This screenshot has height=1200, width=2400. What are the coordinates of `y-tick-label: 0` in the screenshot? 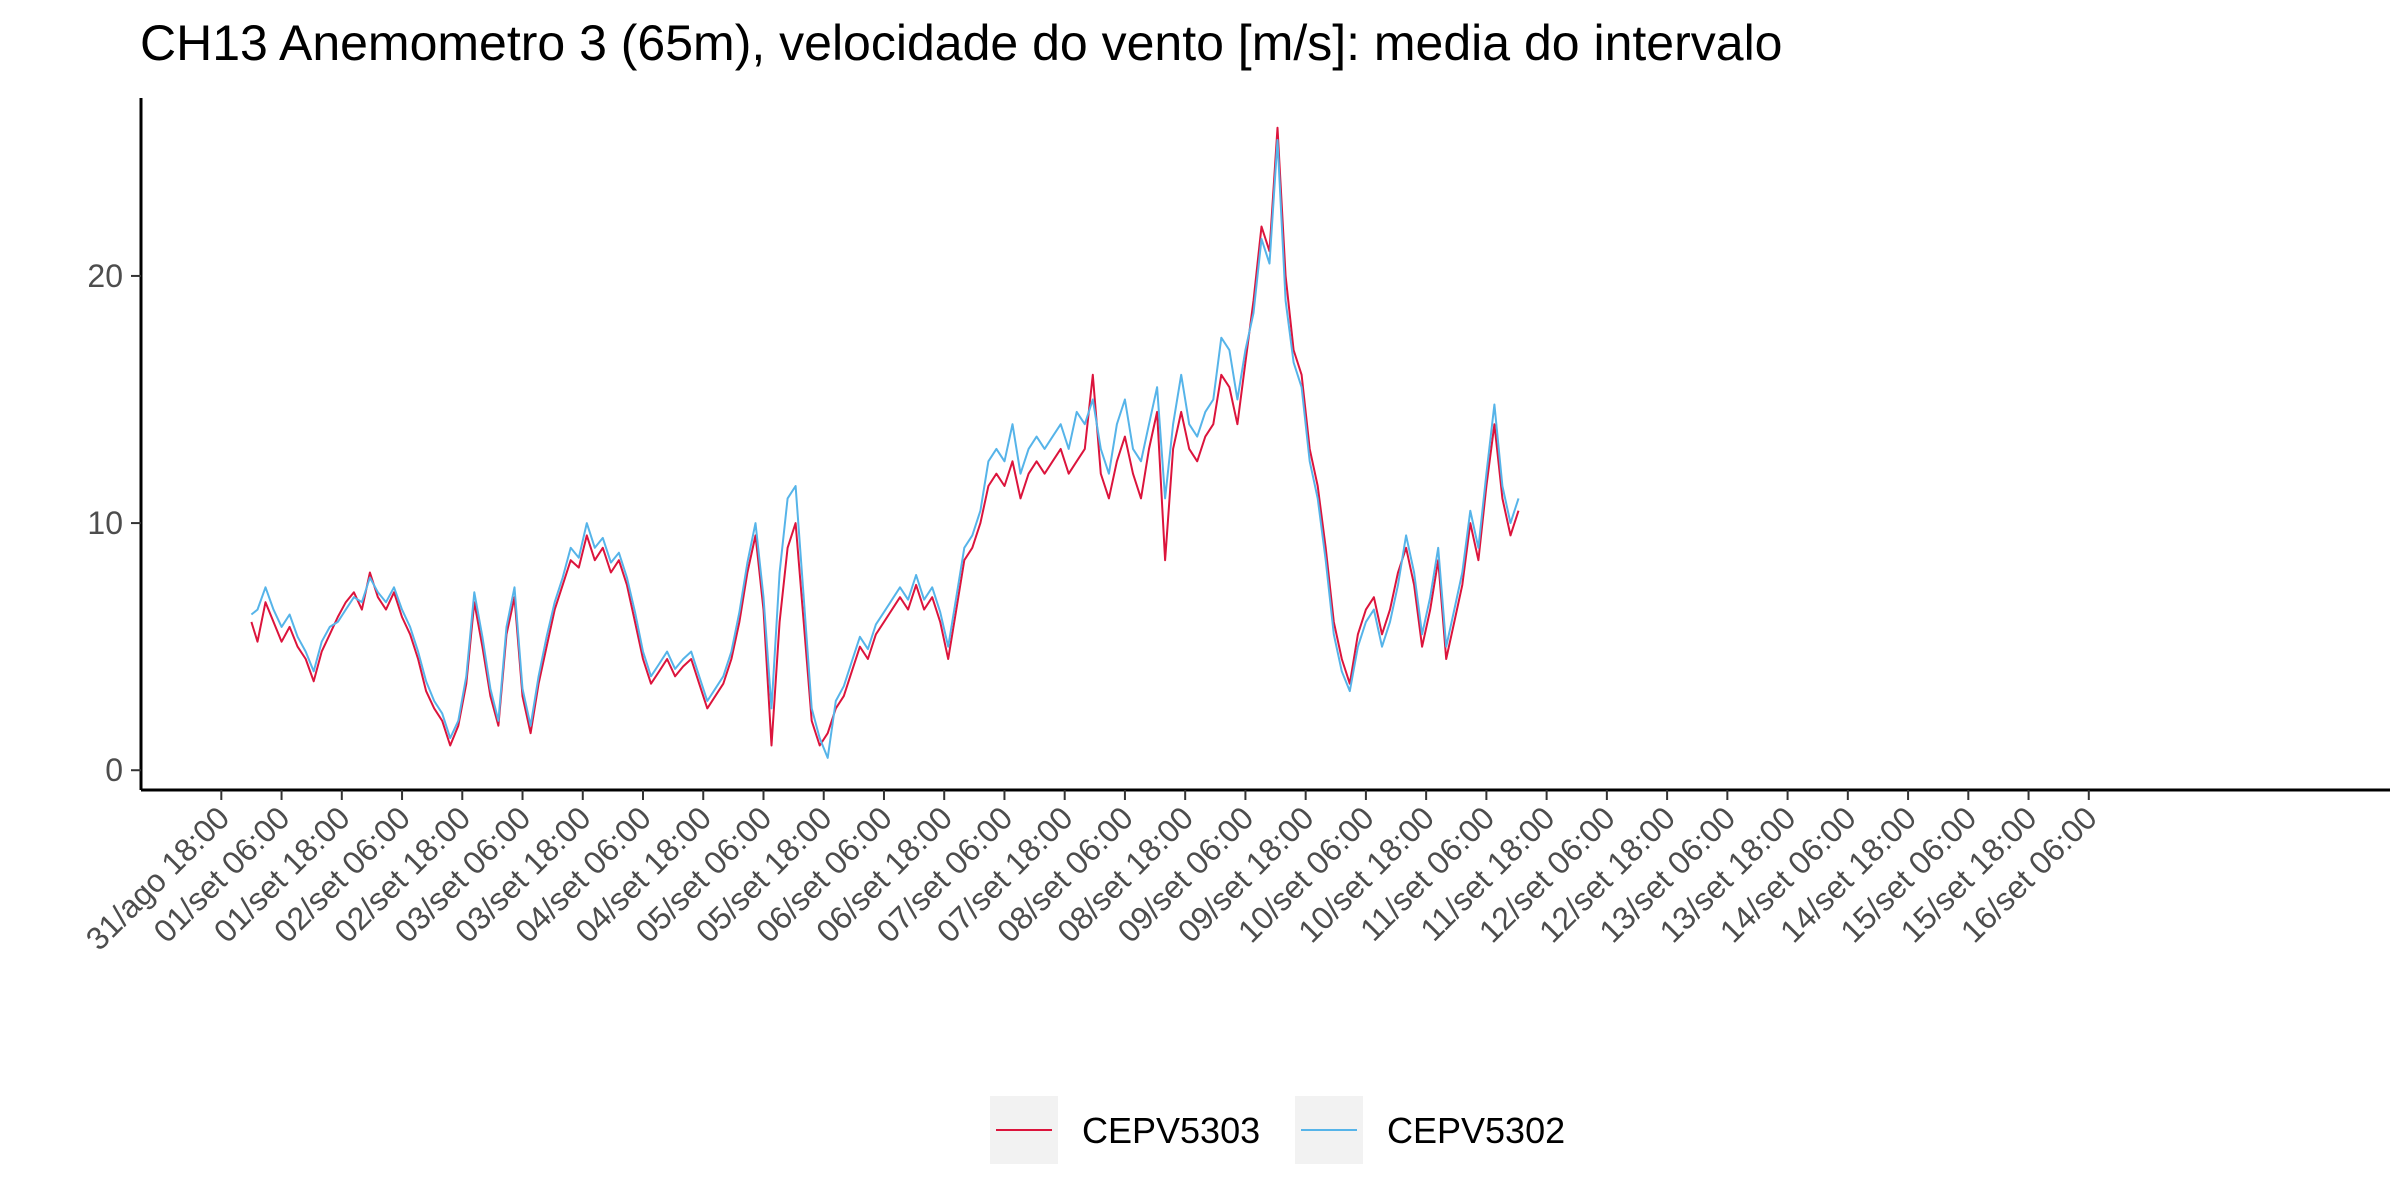 It's located at (114, 770).